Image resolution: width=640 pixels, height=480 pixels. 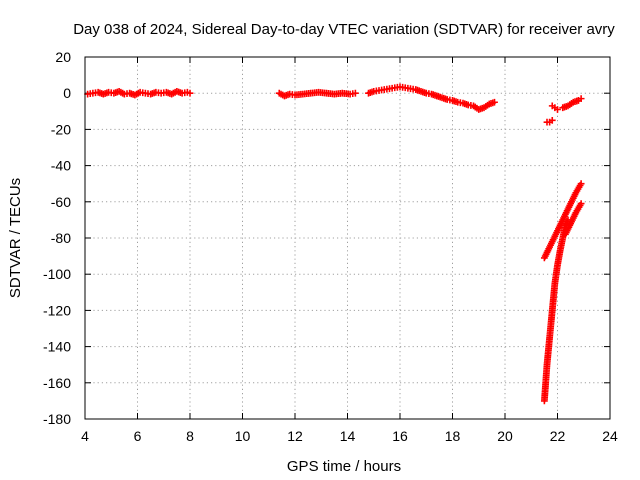 What do you see at coordinates (61, 166) in the screenshot?
I see `y-tick-label: -40` at bounding box center [61, 166].